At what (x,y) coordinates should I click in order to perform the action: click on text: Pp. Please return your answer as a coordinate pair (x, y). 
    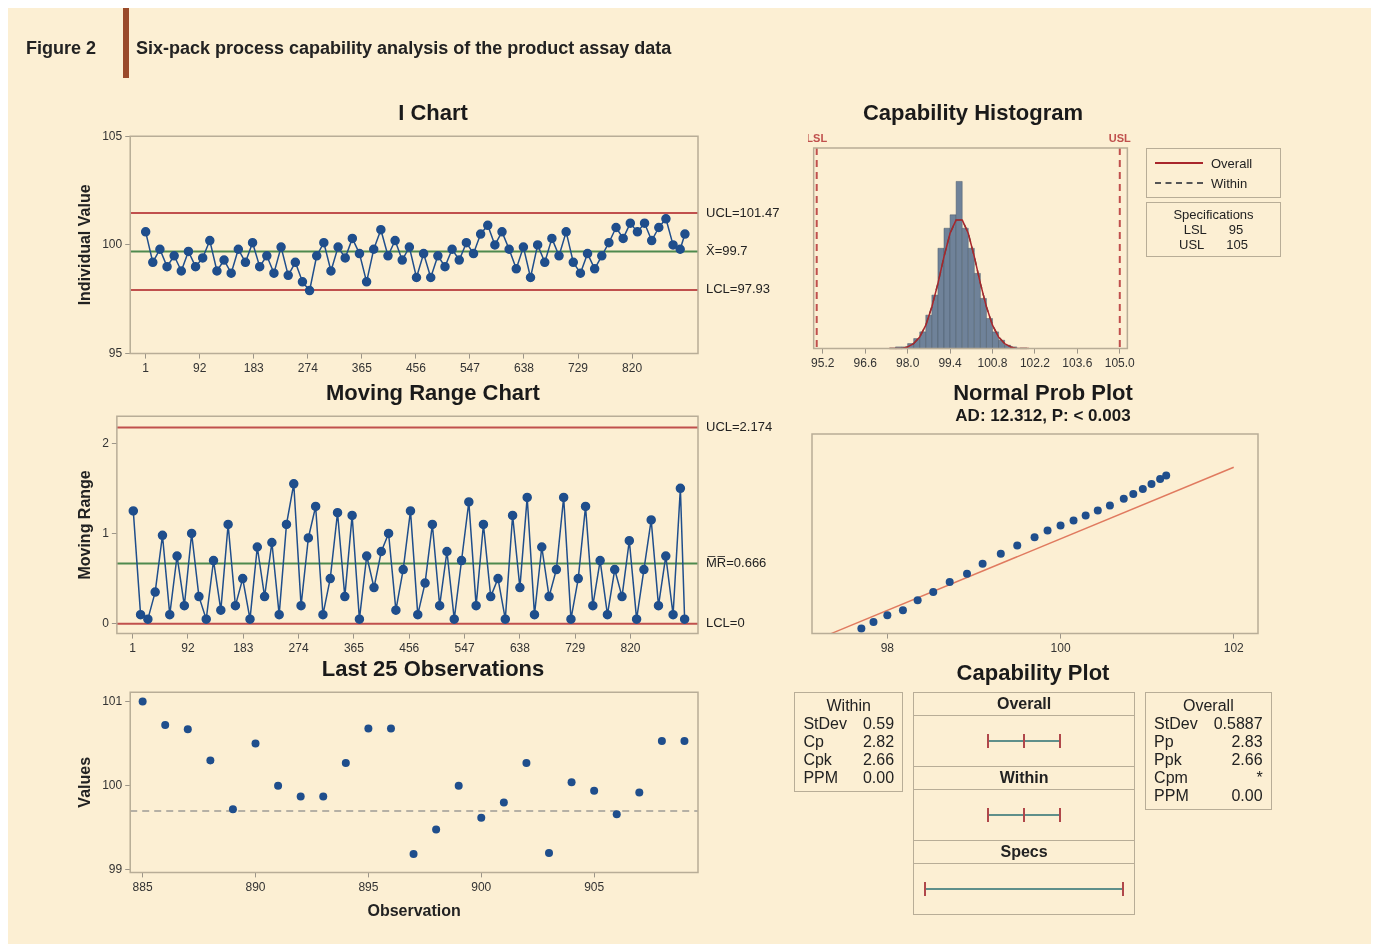
    Looking at the image, I should click on (1164, 742).